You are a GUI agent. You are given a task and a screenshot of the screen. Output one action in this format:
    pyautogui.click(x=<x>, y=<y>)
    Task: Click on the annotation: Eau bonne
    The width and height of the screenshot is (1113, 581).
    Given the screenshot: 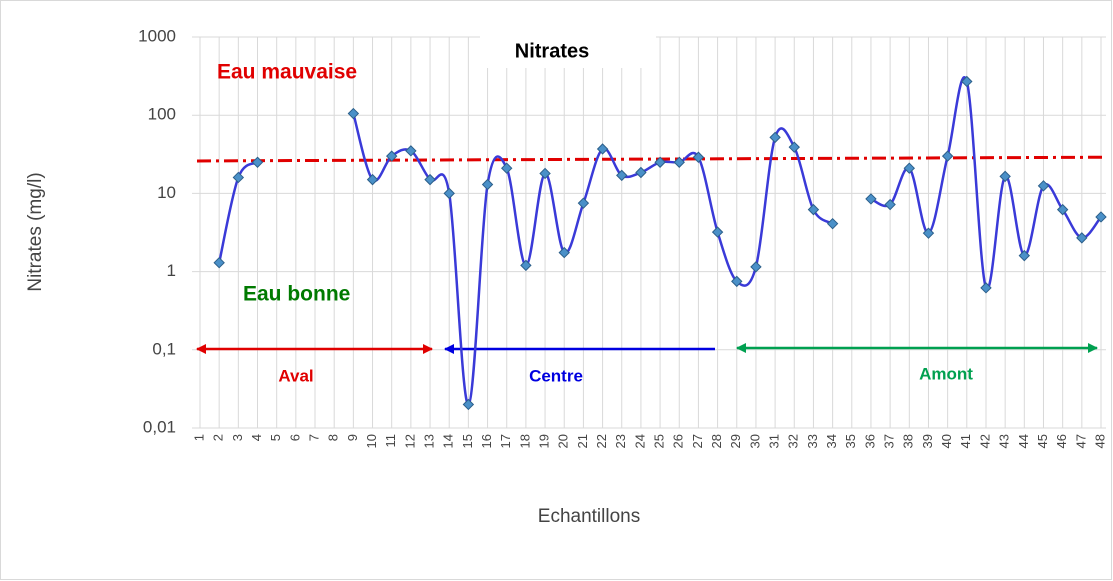 What is the action you would take?
    pyautogui.click(x=296, y=294)
    